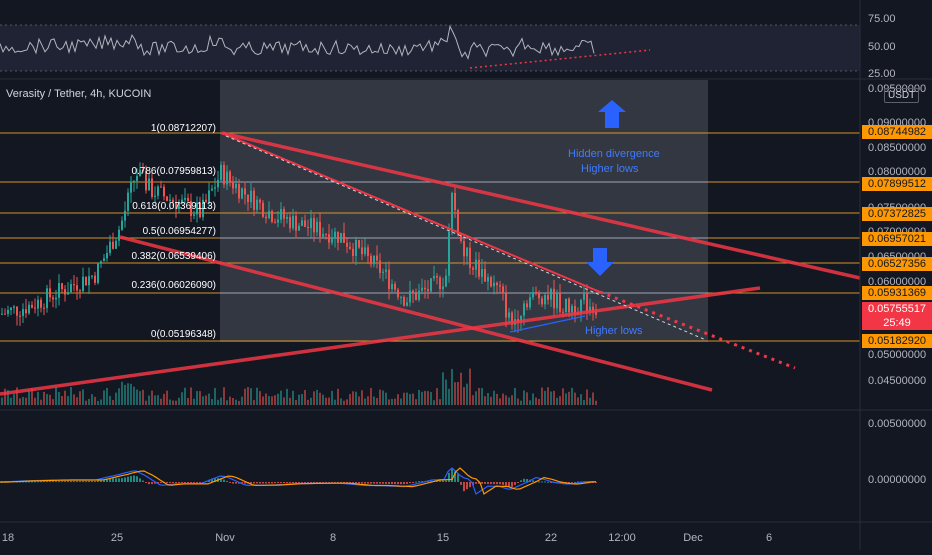  What do you see at coordinates (902, 95) in the screenshot?
I see `currency-badge: USDT` at bounding box center [902, 95].